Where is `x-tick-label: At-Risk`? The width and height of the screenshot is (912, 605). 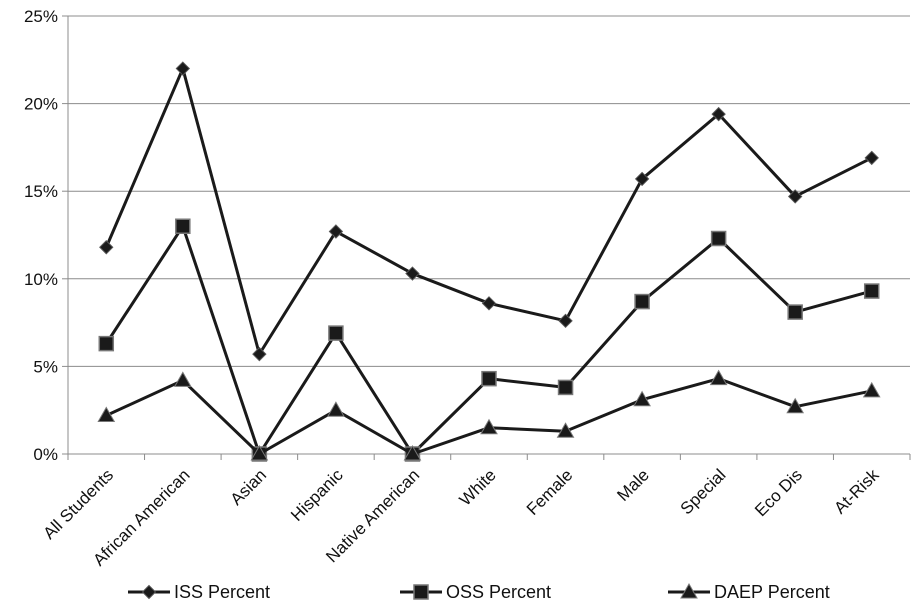
x-tick-label: At-Risk is located at coordinates (856, 491).